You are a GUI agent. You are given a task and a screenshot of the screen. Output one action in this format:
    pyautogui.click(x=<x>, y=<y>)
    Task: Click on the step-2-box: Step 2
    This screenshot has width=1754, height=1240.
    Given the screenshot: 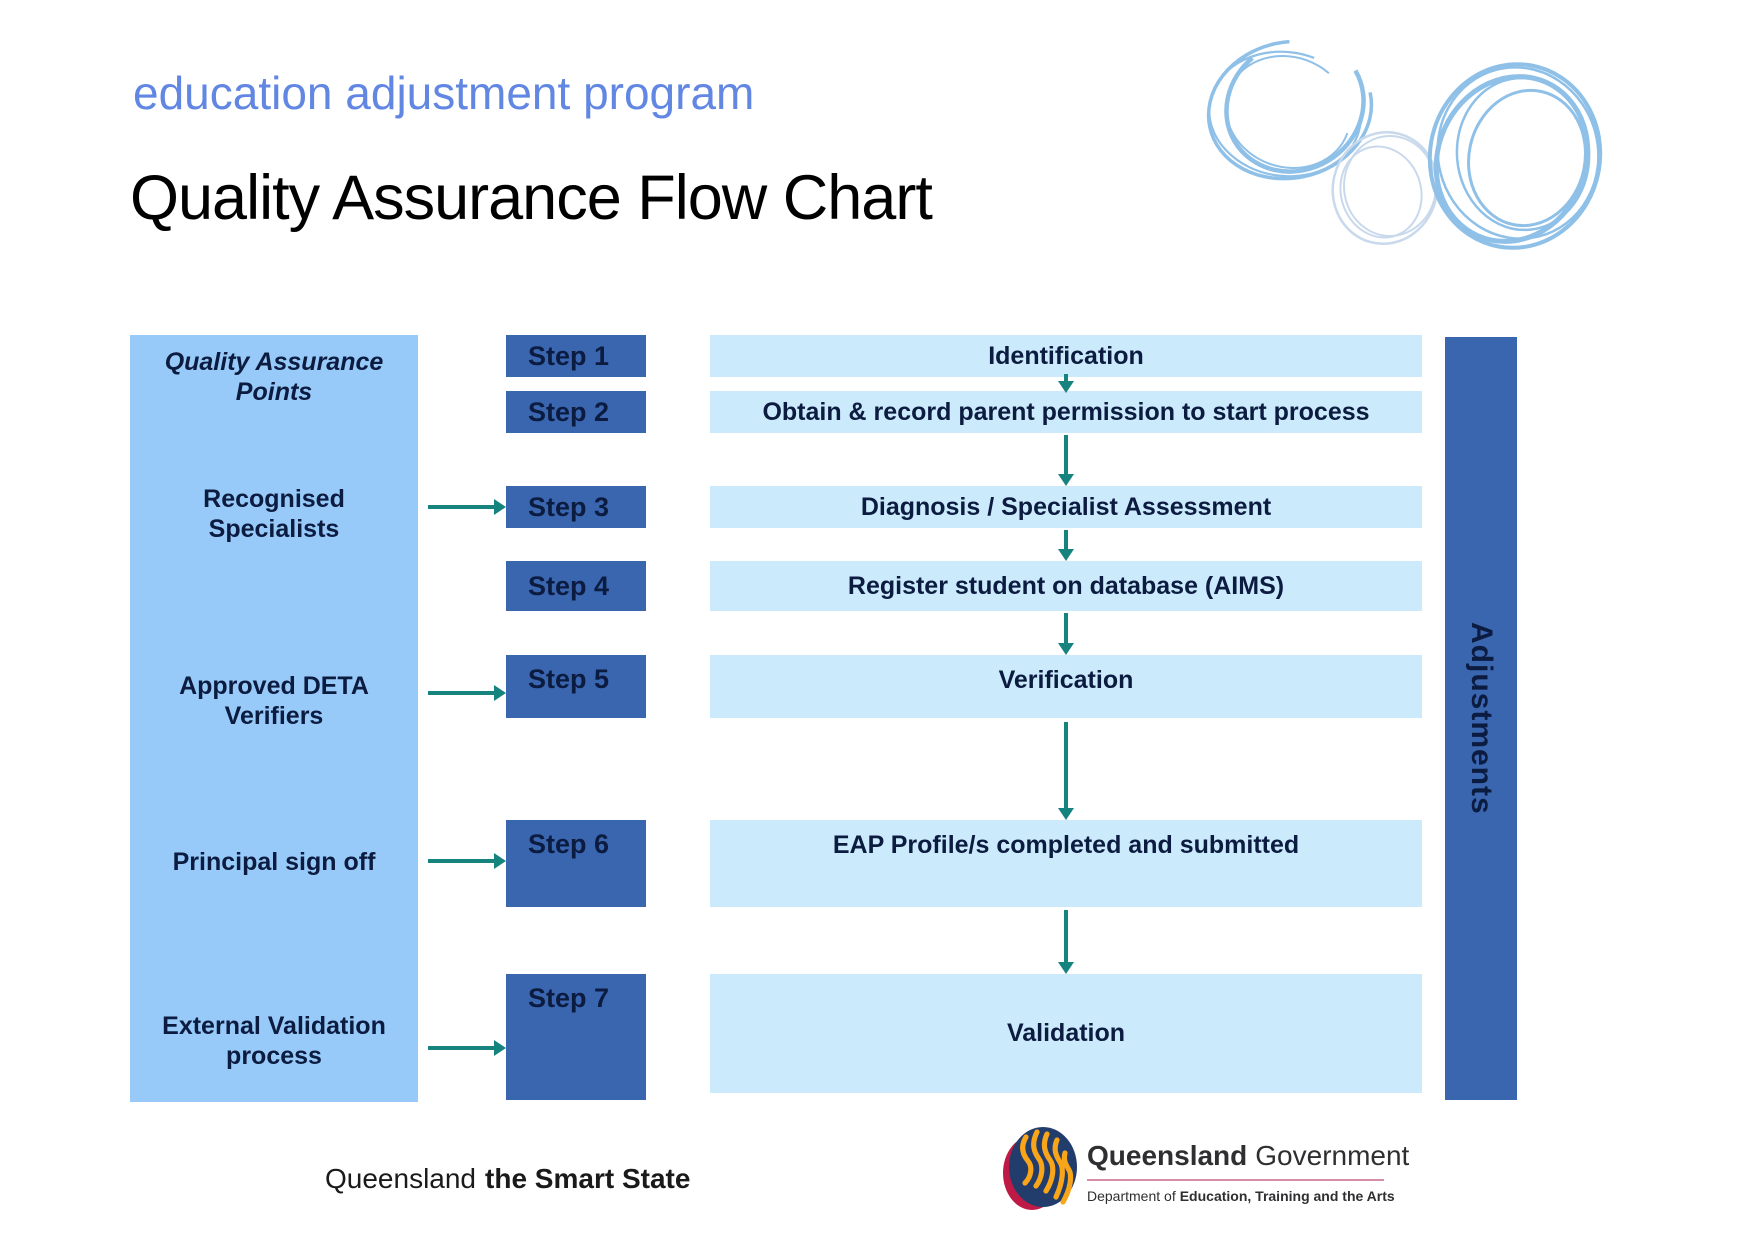 What is the action you would take?
    pyautogui.click(x=576, y=412)
    